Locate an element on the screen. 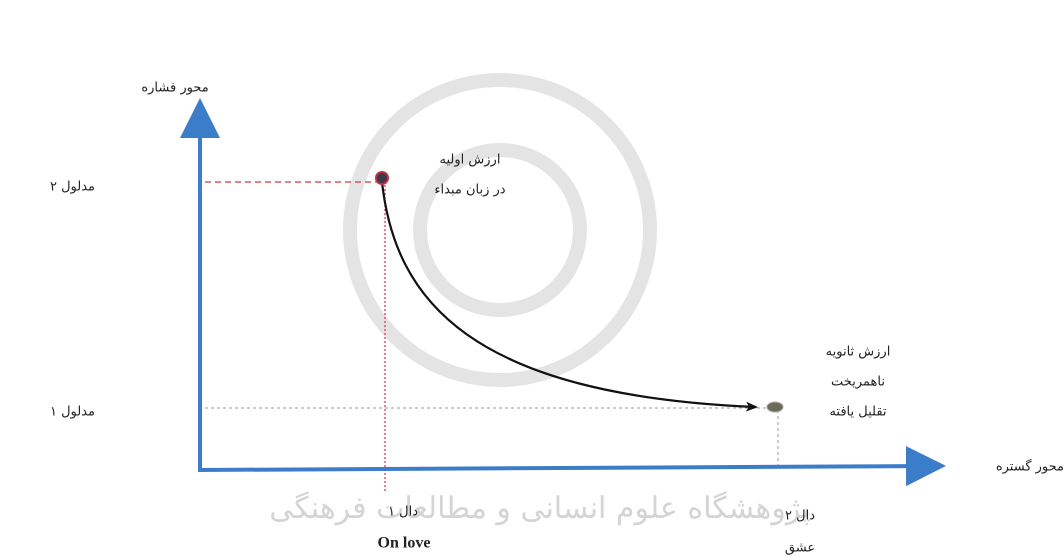  point-label: ارزش ثانویه is located at coordinates (858, 352).